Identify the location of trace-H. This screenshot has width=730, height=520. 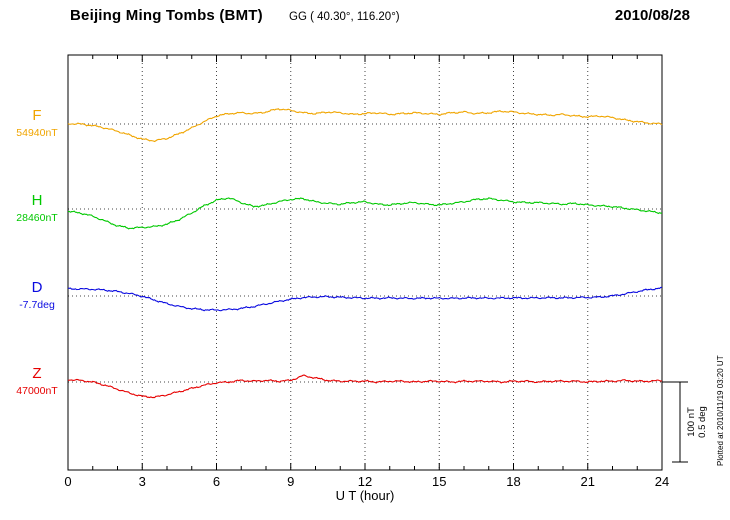
(365, 213).